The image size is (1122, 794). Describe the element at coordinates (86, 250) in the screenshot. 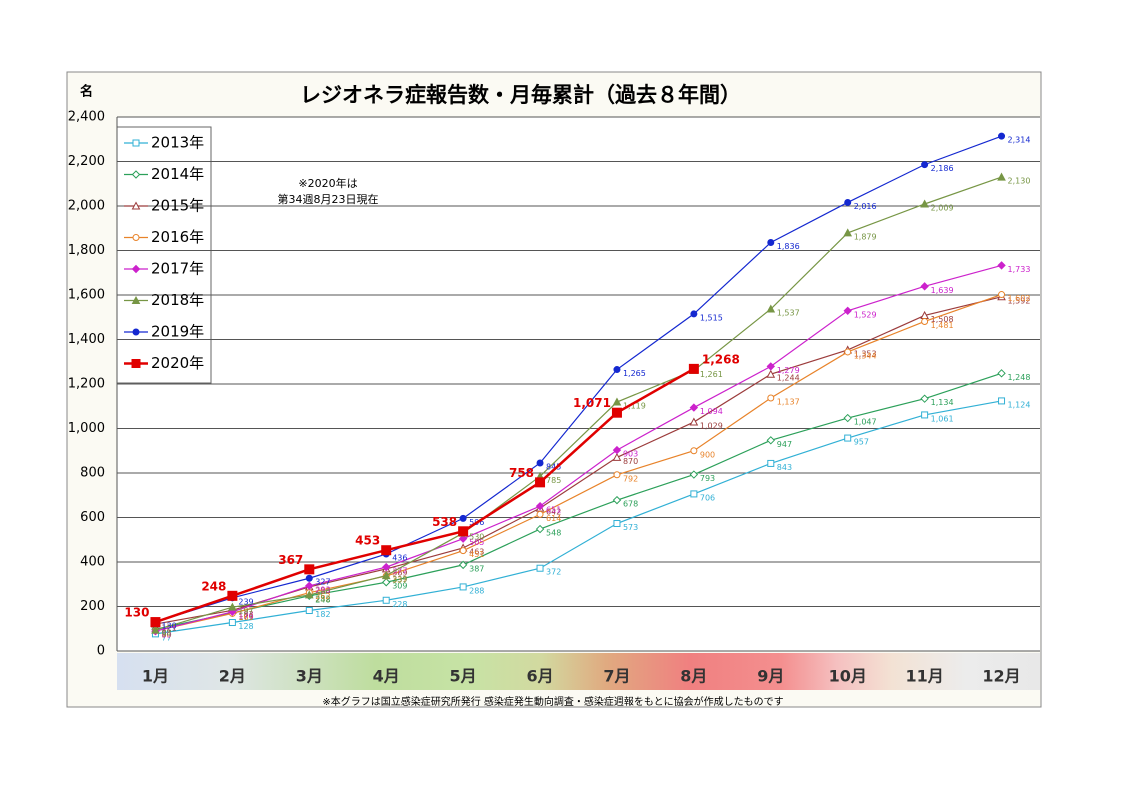

I see `y-tick-label: 1,800` at that location.